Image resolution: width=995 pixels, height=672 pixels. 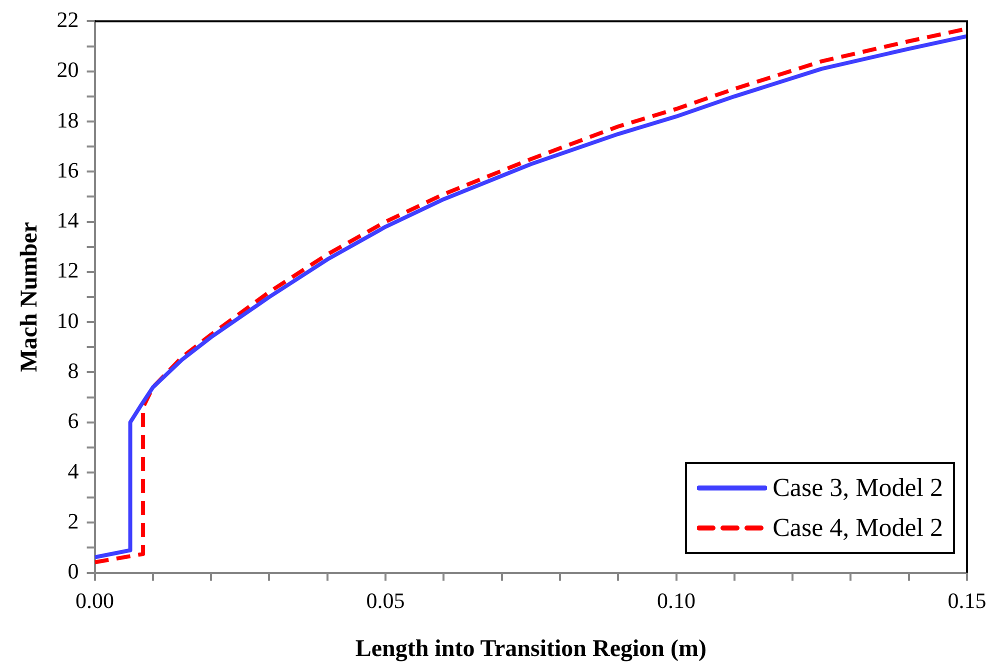 I want to click on y-tick-label: 6, so click(x=73, y=421).